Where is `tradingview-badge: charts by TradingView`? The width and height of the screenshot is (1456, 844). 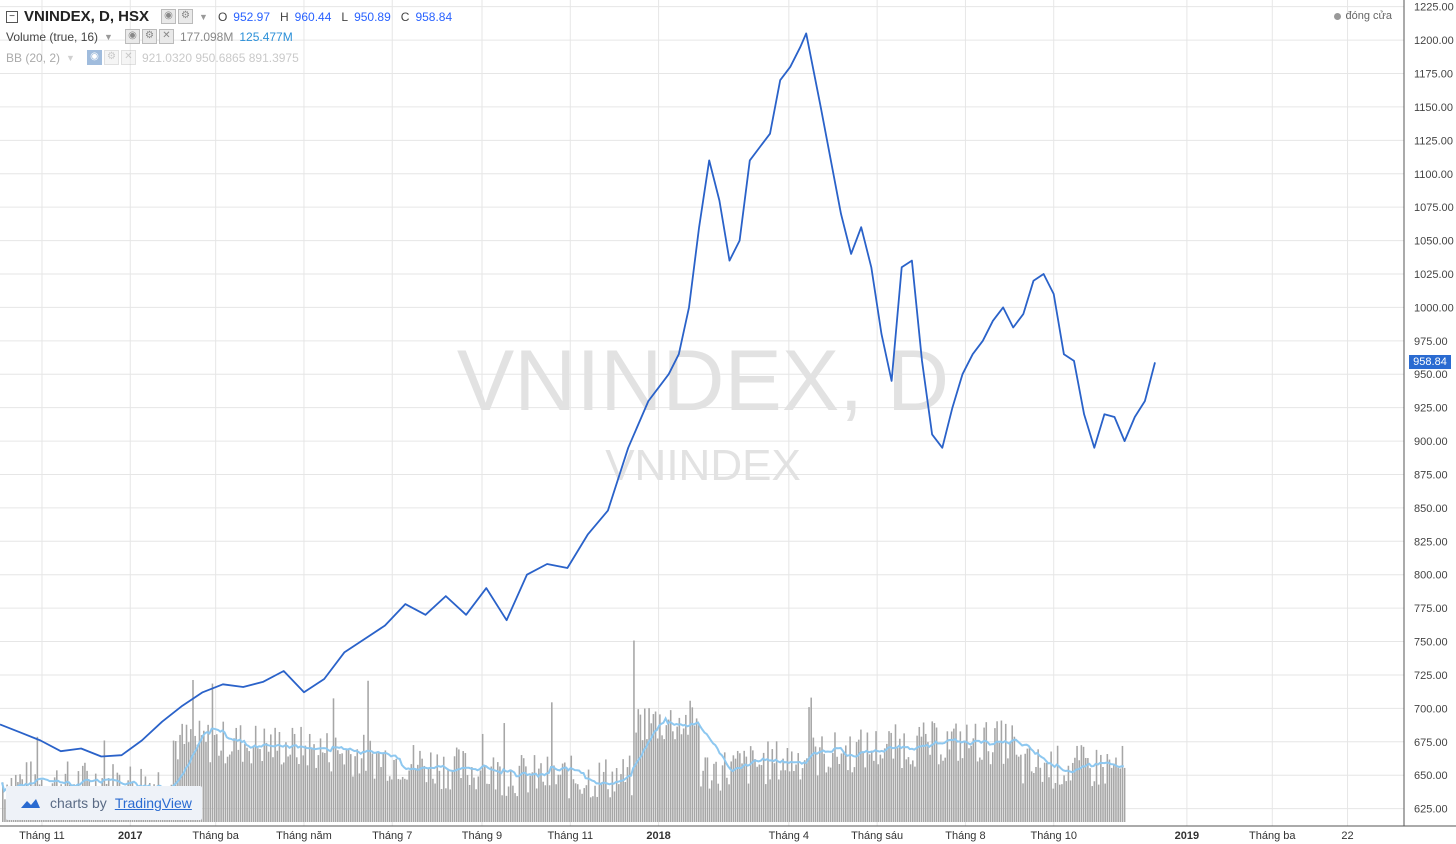 tradingview-badge: charts by TradingView is located at coordinates (104, 803).